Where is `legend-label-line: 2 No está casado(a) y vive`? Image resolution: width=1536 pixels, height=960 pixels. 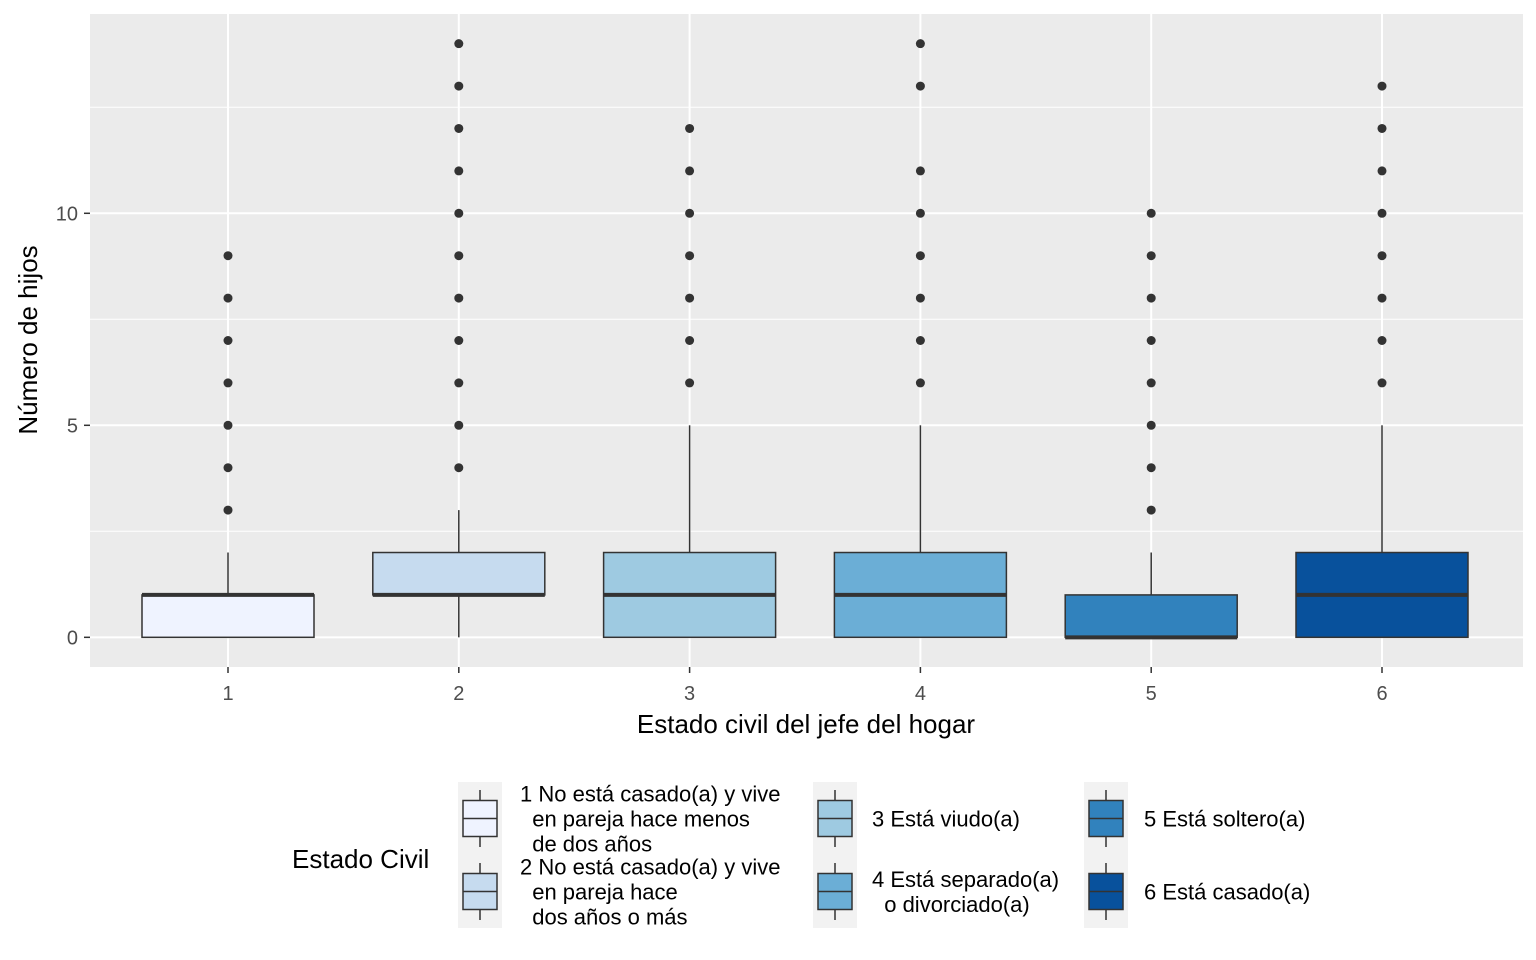 legend-label-line: 2 No está casado(a) y vive is located at coordinates (650, 867).